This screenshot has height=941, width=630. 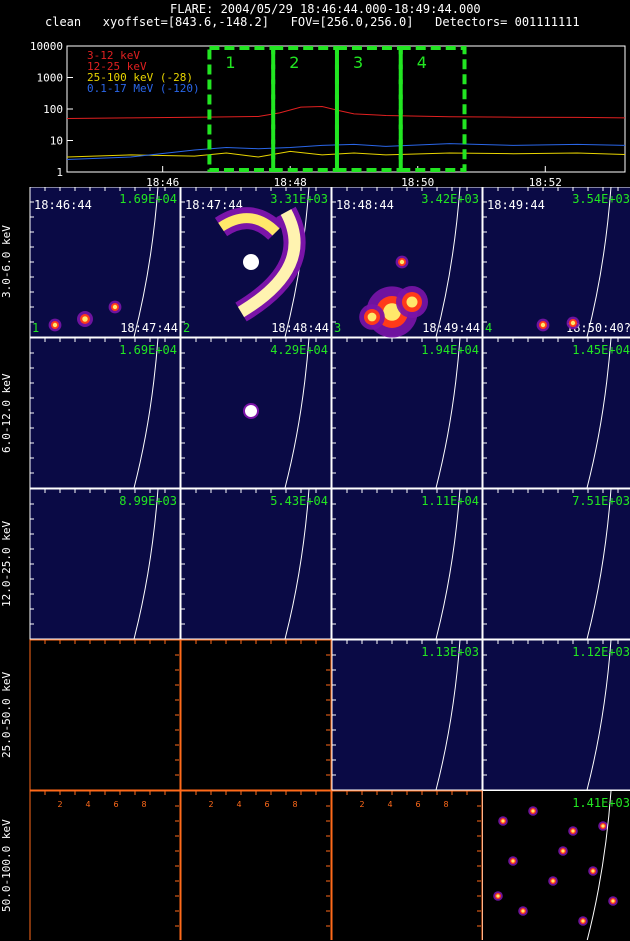 What do you see at coordinates (450, 652) in the screenshot?
I see `panel-max-label: 1.13E+03` at bounding box center [450, 652].